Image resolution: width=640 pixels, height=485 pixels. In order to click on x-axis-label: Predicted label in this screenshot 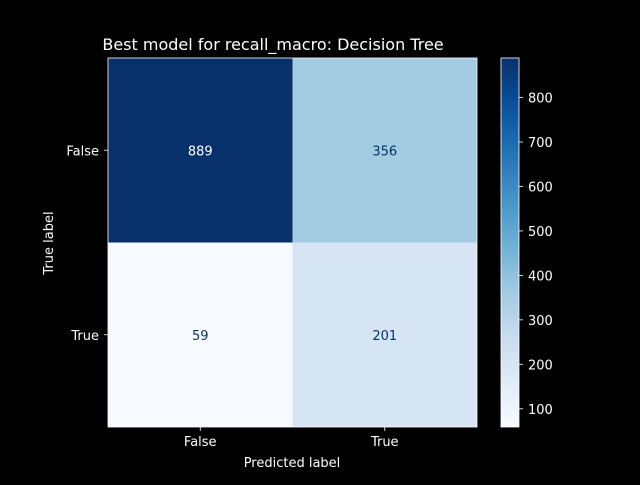, I will do `click(292, 463)`.